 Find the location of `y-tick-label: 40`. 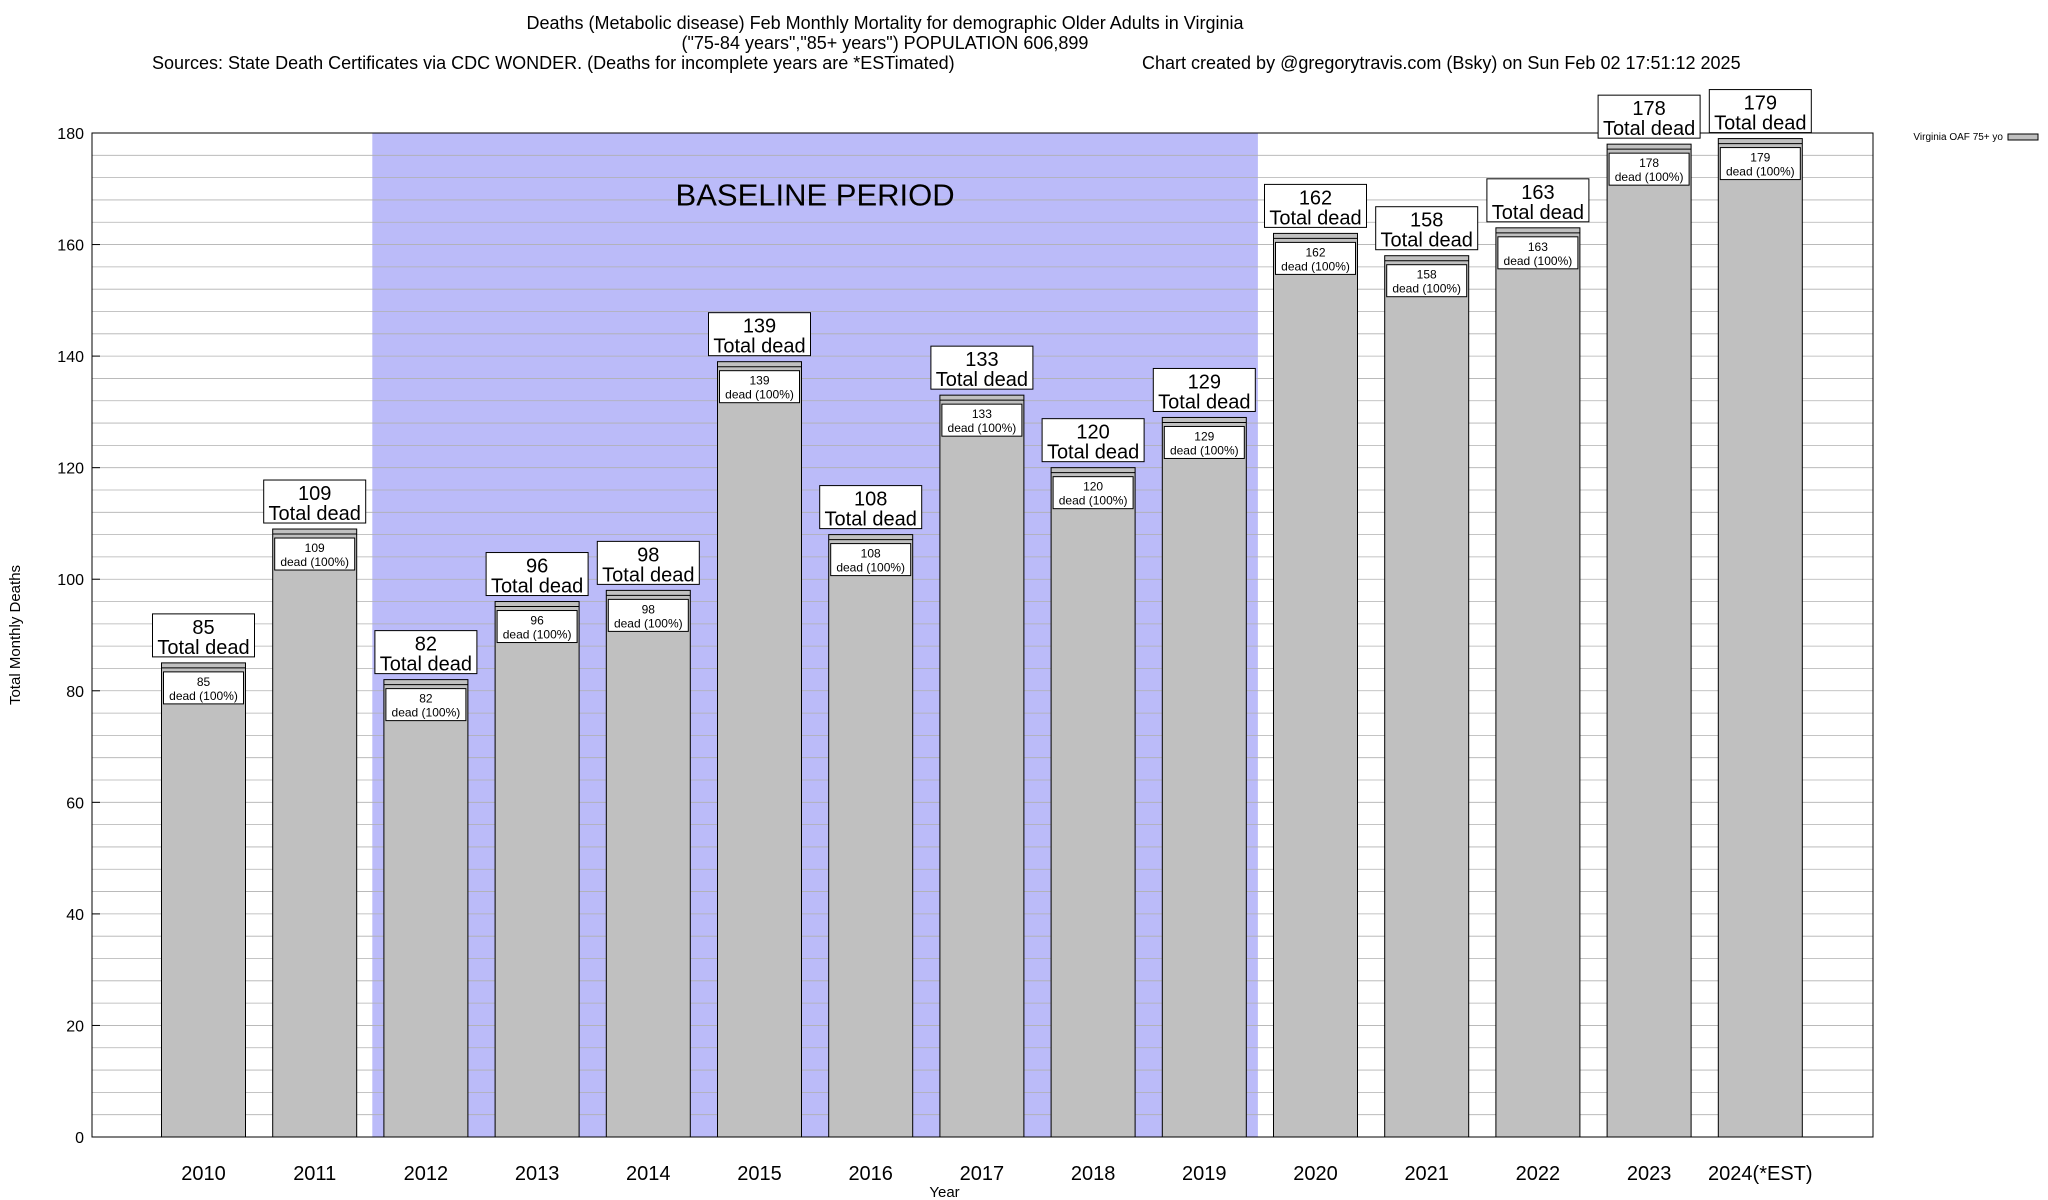

y-tick-label: 40 is located at coordinates (75, 915).